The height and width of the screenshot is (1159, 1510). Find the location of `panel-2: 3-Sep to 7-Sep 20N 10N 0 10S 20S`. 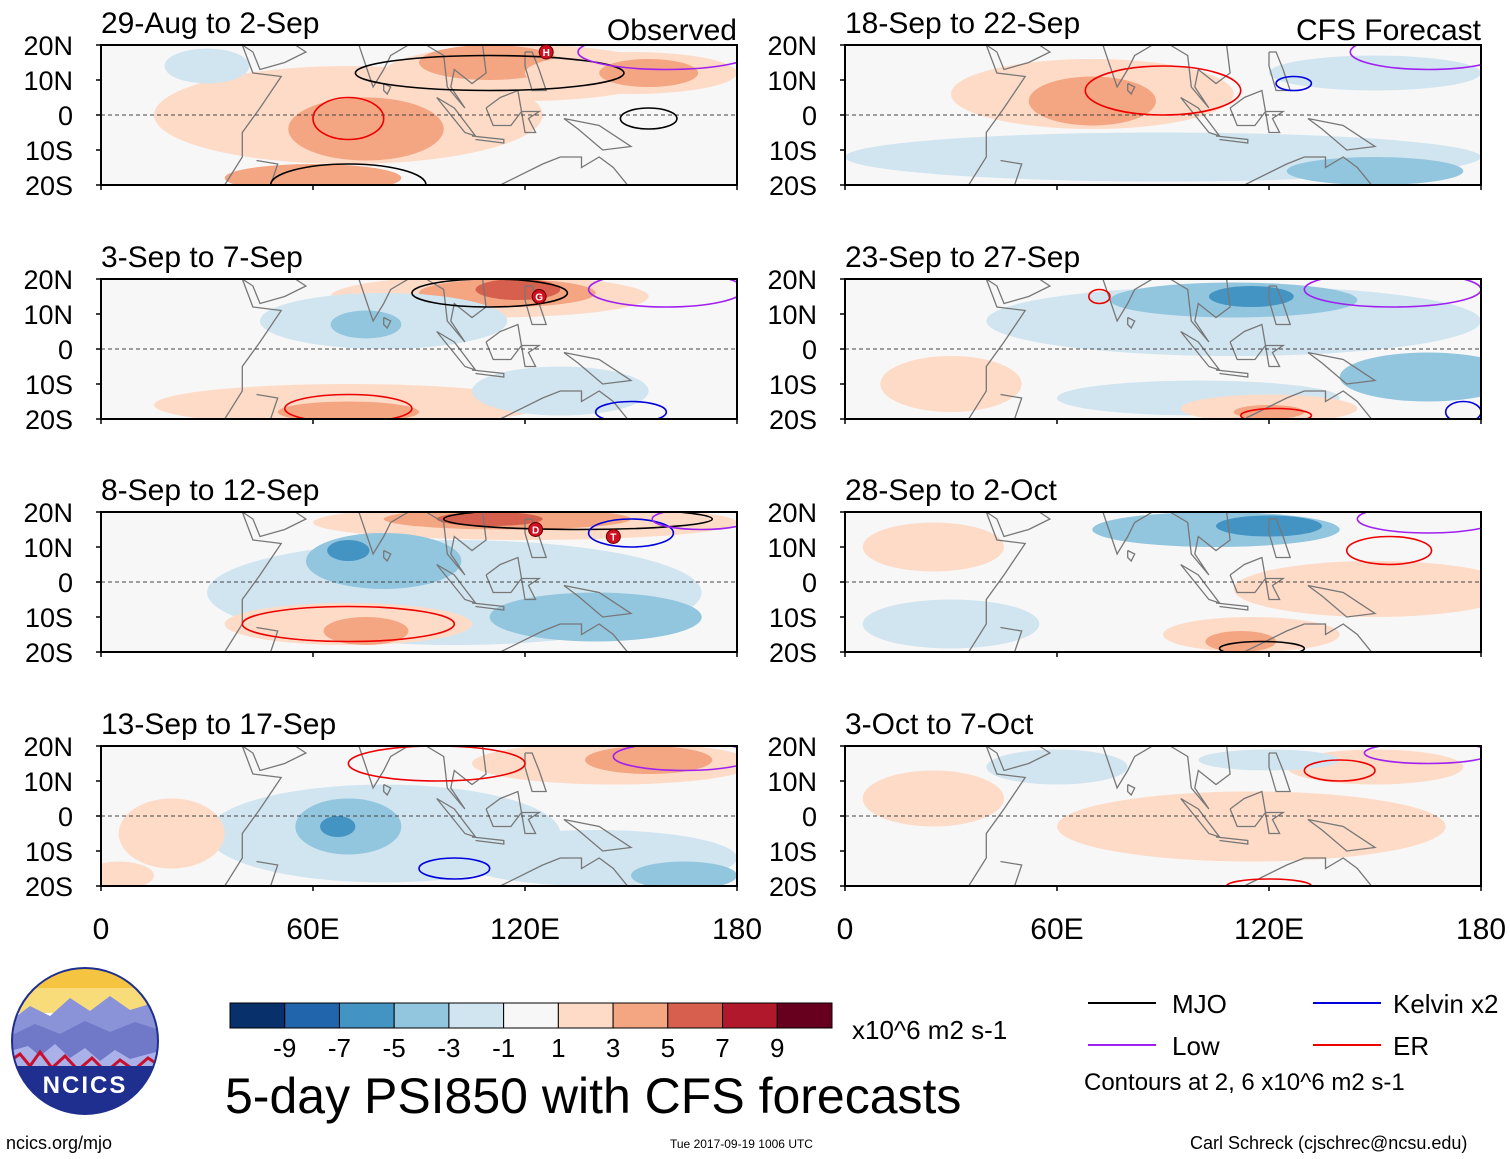

panel-2: 3-Sep to 7-Sep 20N 10N 0 10S 20S is located at coordinates (380, 338).